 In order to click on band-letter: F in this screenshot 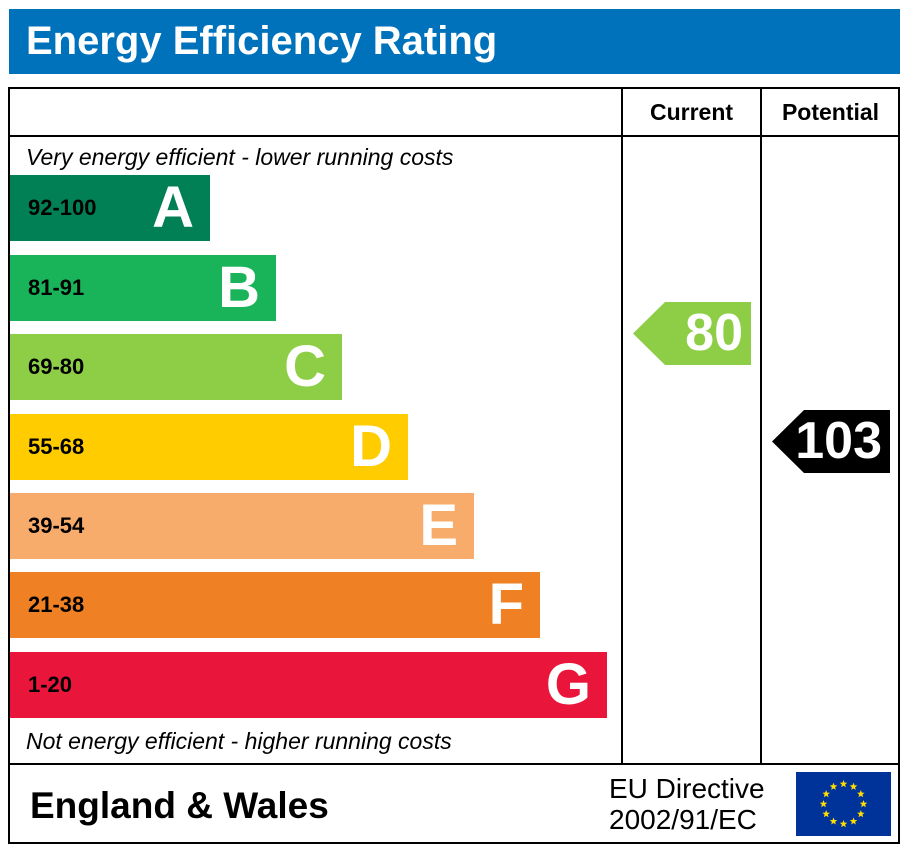, I will do `click(506, 604)`.